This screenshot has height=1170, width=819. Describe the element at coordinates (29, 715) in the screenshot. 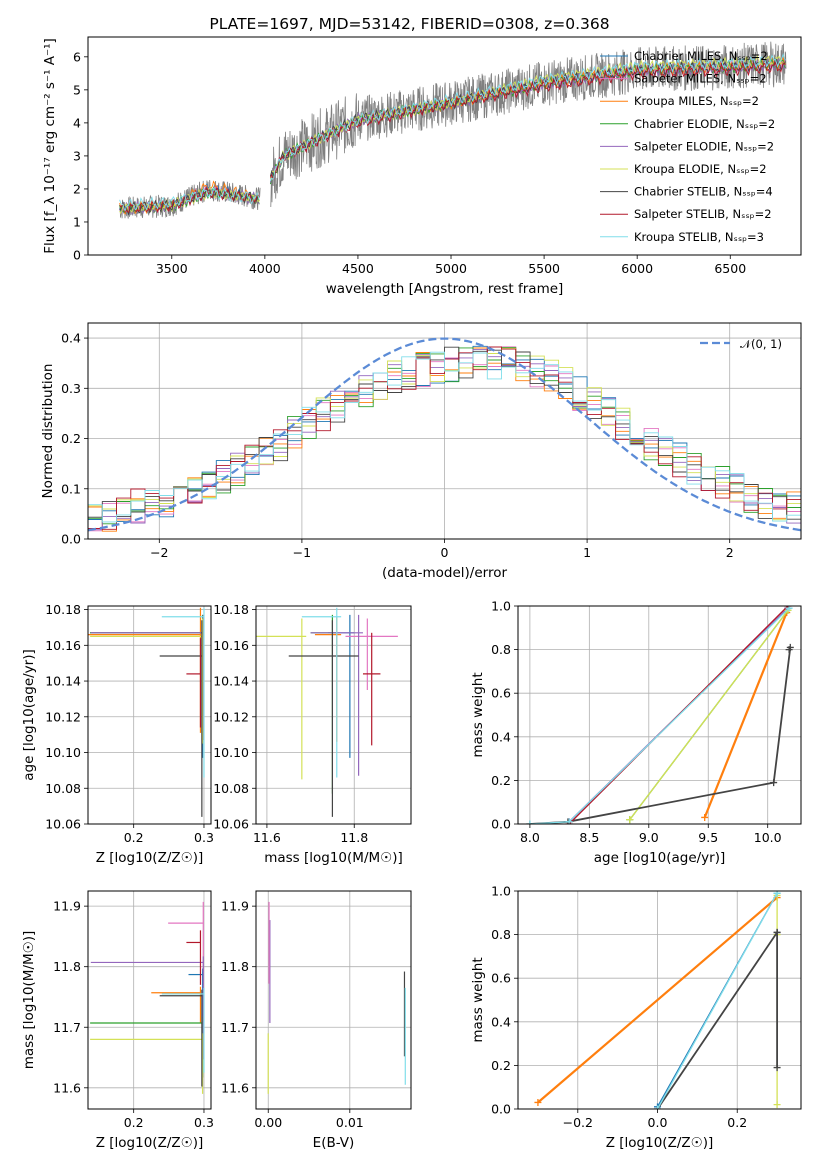

I see `y-axis-label: age [log10(age/yr)]` at that location.